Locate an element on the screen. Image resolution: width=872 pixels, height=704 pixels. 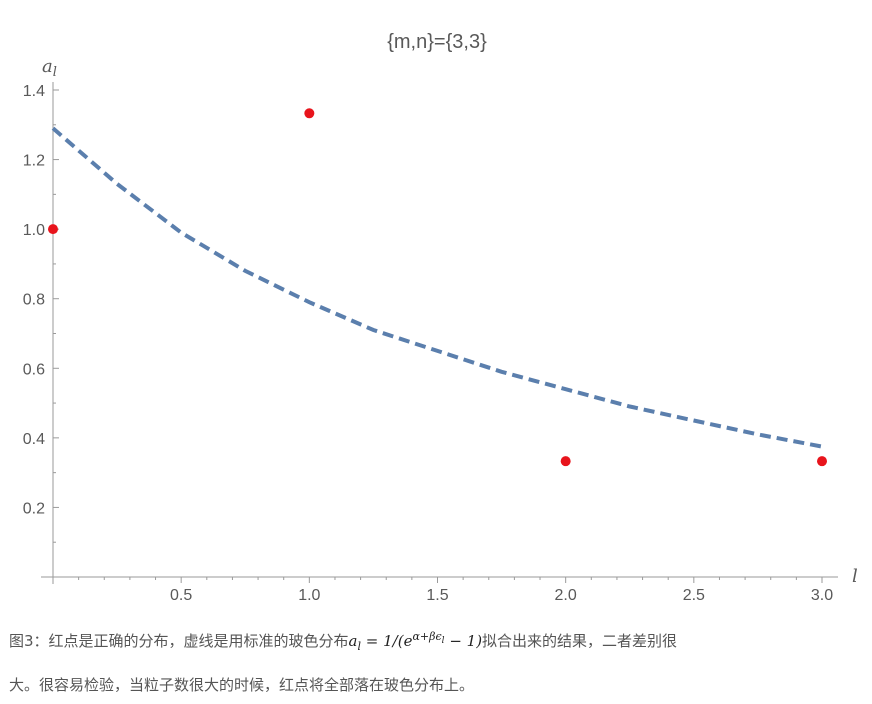
x-tick-label: 2.5 is located at coordinates (694, 595).